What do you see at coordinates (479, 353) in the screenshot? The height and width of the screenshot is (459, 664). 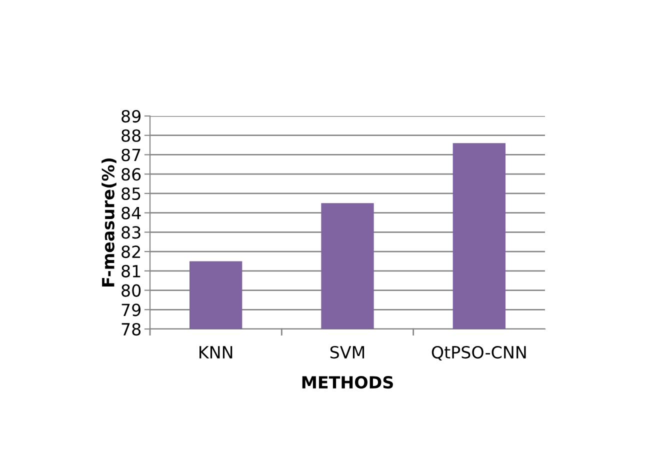 I see `x-tick-label: QtPSO-CNN` at bounding box center [479, 353].